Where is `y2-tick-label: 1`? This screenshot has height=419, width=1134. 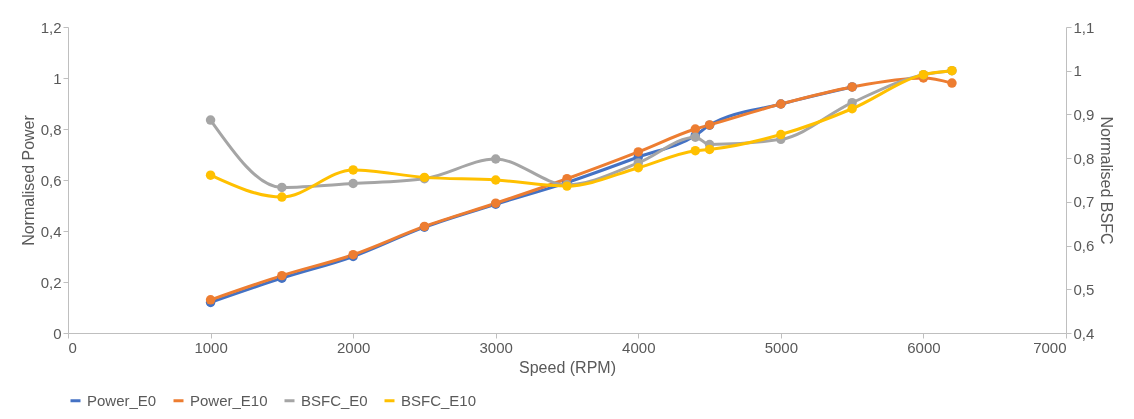
y2-tick-label: 1 is located at coordinates (1077, 71).